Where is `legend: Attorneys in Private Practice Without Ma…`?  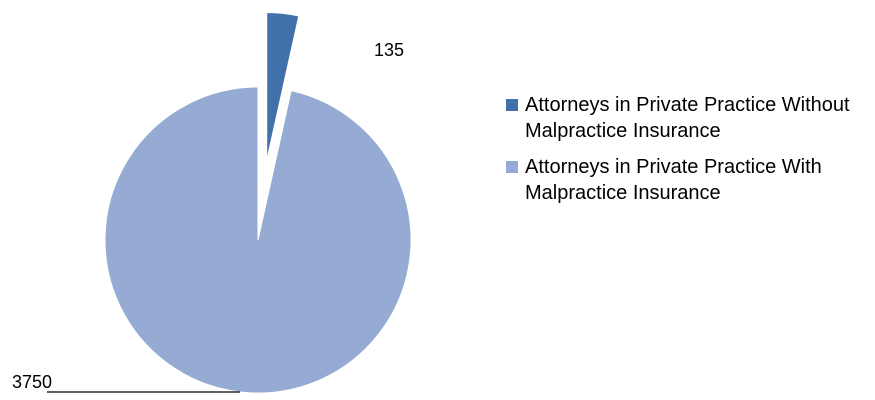
legend: Attorneys in Private Practice Without Ma… is located at coordinates (683, 154).